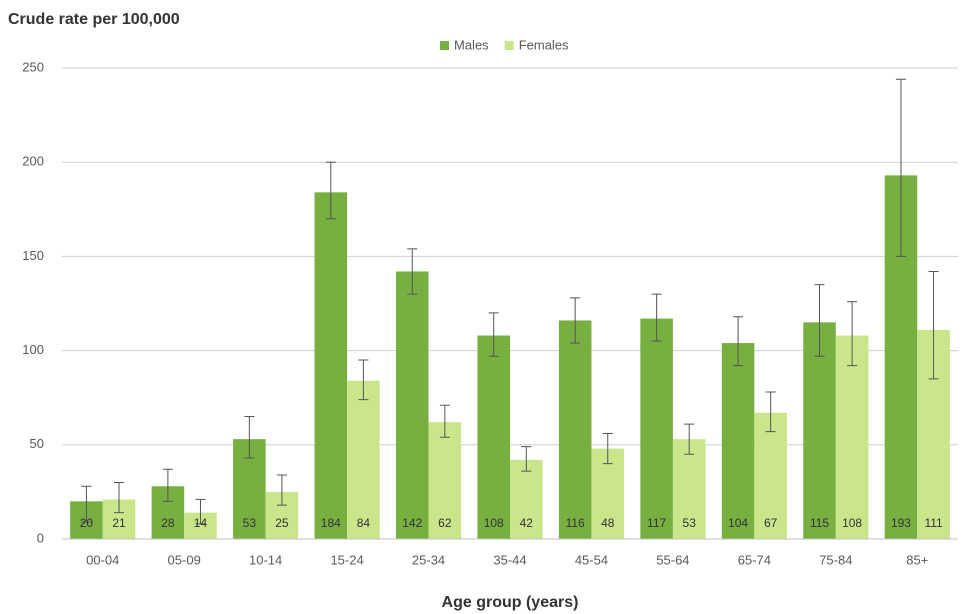 This screenshot has width=961, height=614. I want to click on y-tick-label: 150, so click(33, 255).